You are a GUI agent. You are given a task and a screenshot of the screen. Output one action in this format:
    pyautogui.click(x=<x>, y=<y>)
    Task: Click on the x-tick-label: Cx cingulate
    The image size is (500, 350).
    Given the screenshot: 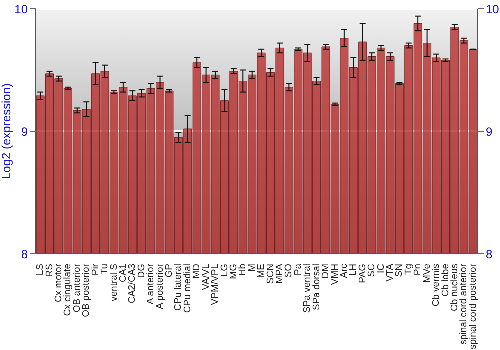 What is the action you would take?
    pyautogui.click(x=68, y=290)
    